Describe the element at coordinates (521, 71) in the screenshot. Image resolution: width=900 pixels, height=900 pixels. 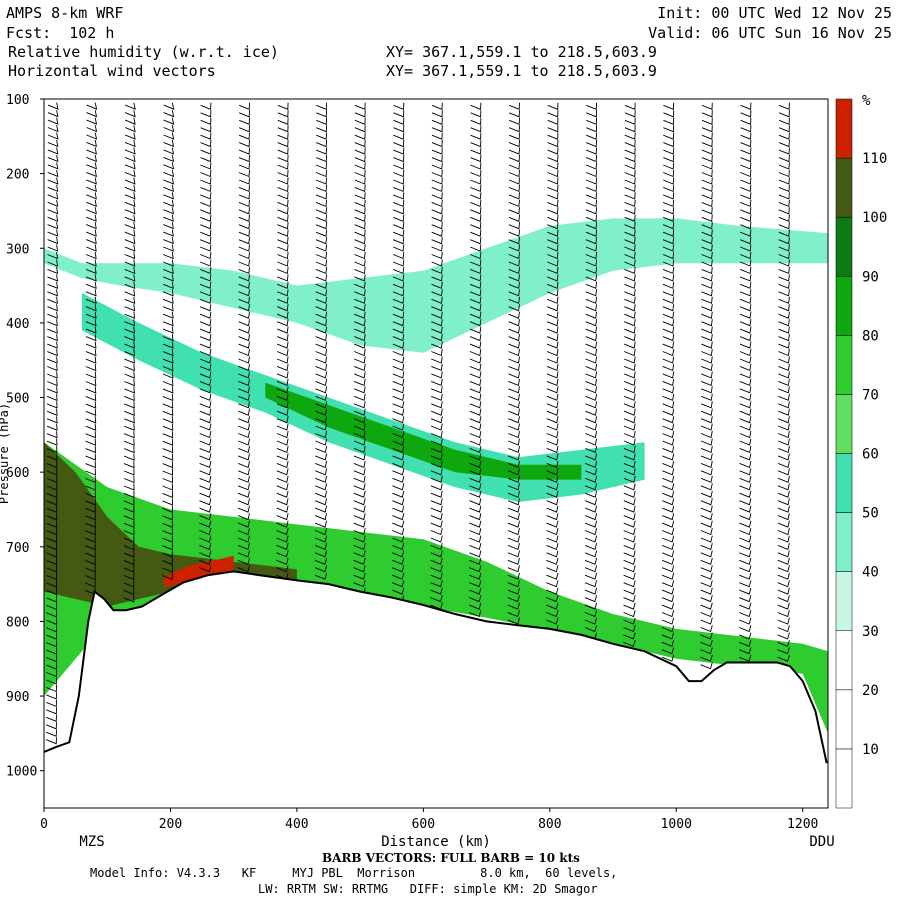
I see `xy-line-2: XY= 367.1,559.1 to 218.5,603.9` at that location.